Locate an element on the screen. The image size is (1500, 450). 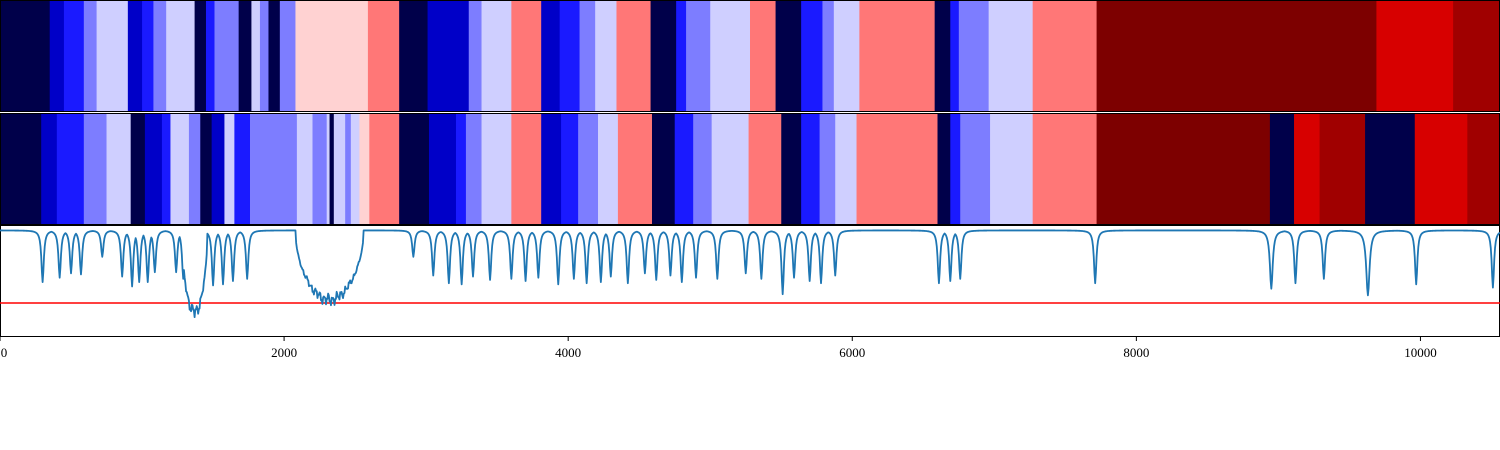
x-tick-label-0: 0 is located at coordinates (4, 352).